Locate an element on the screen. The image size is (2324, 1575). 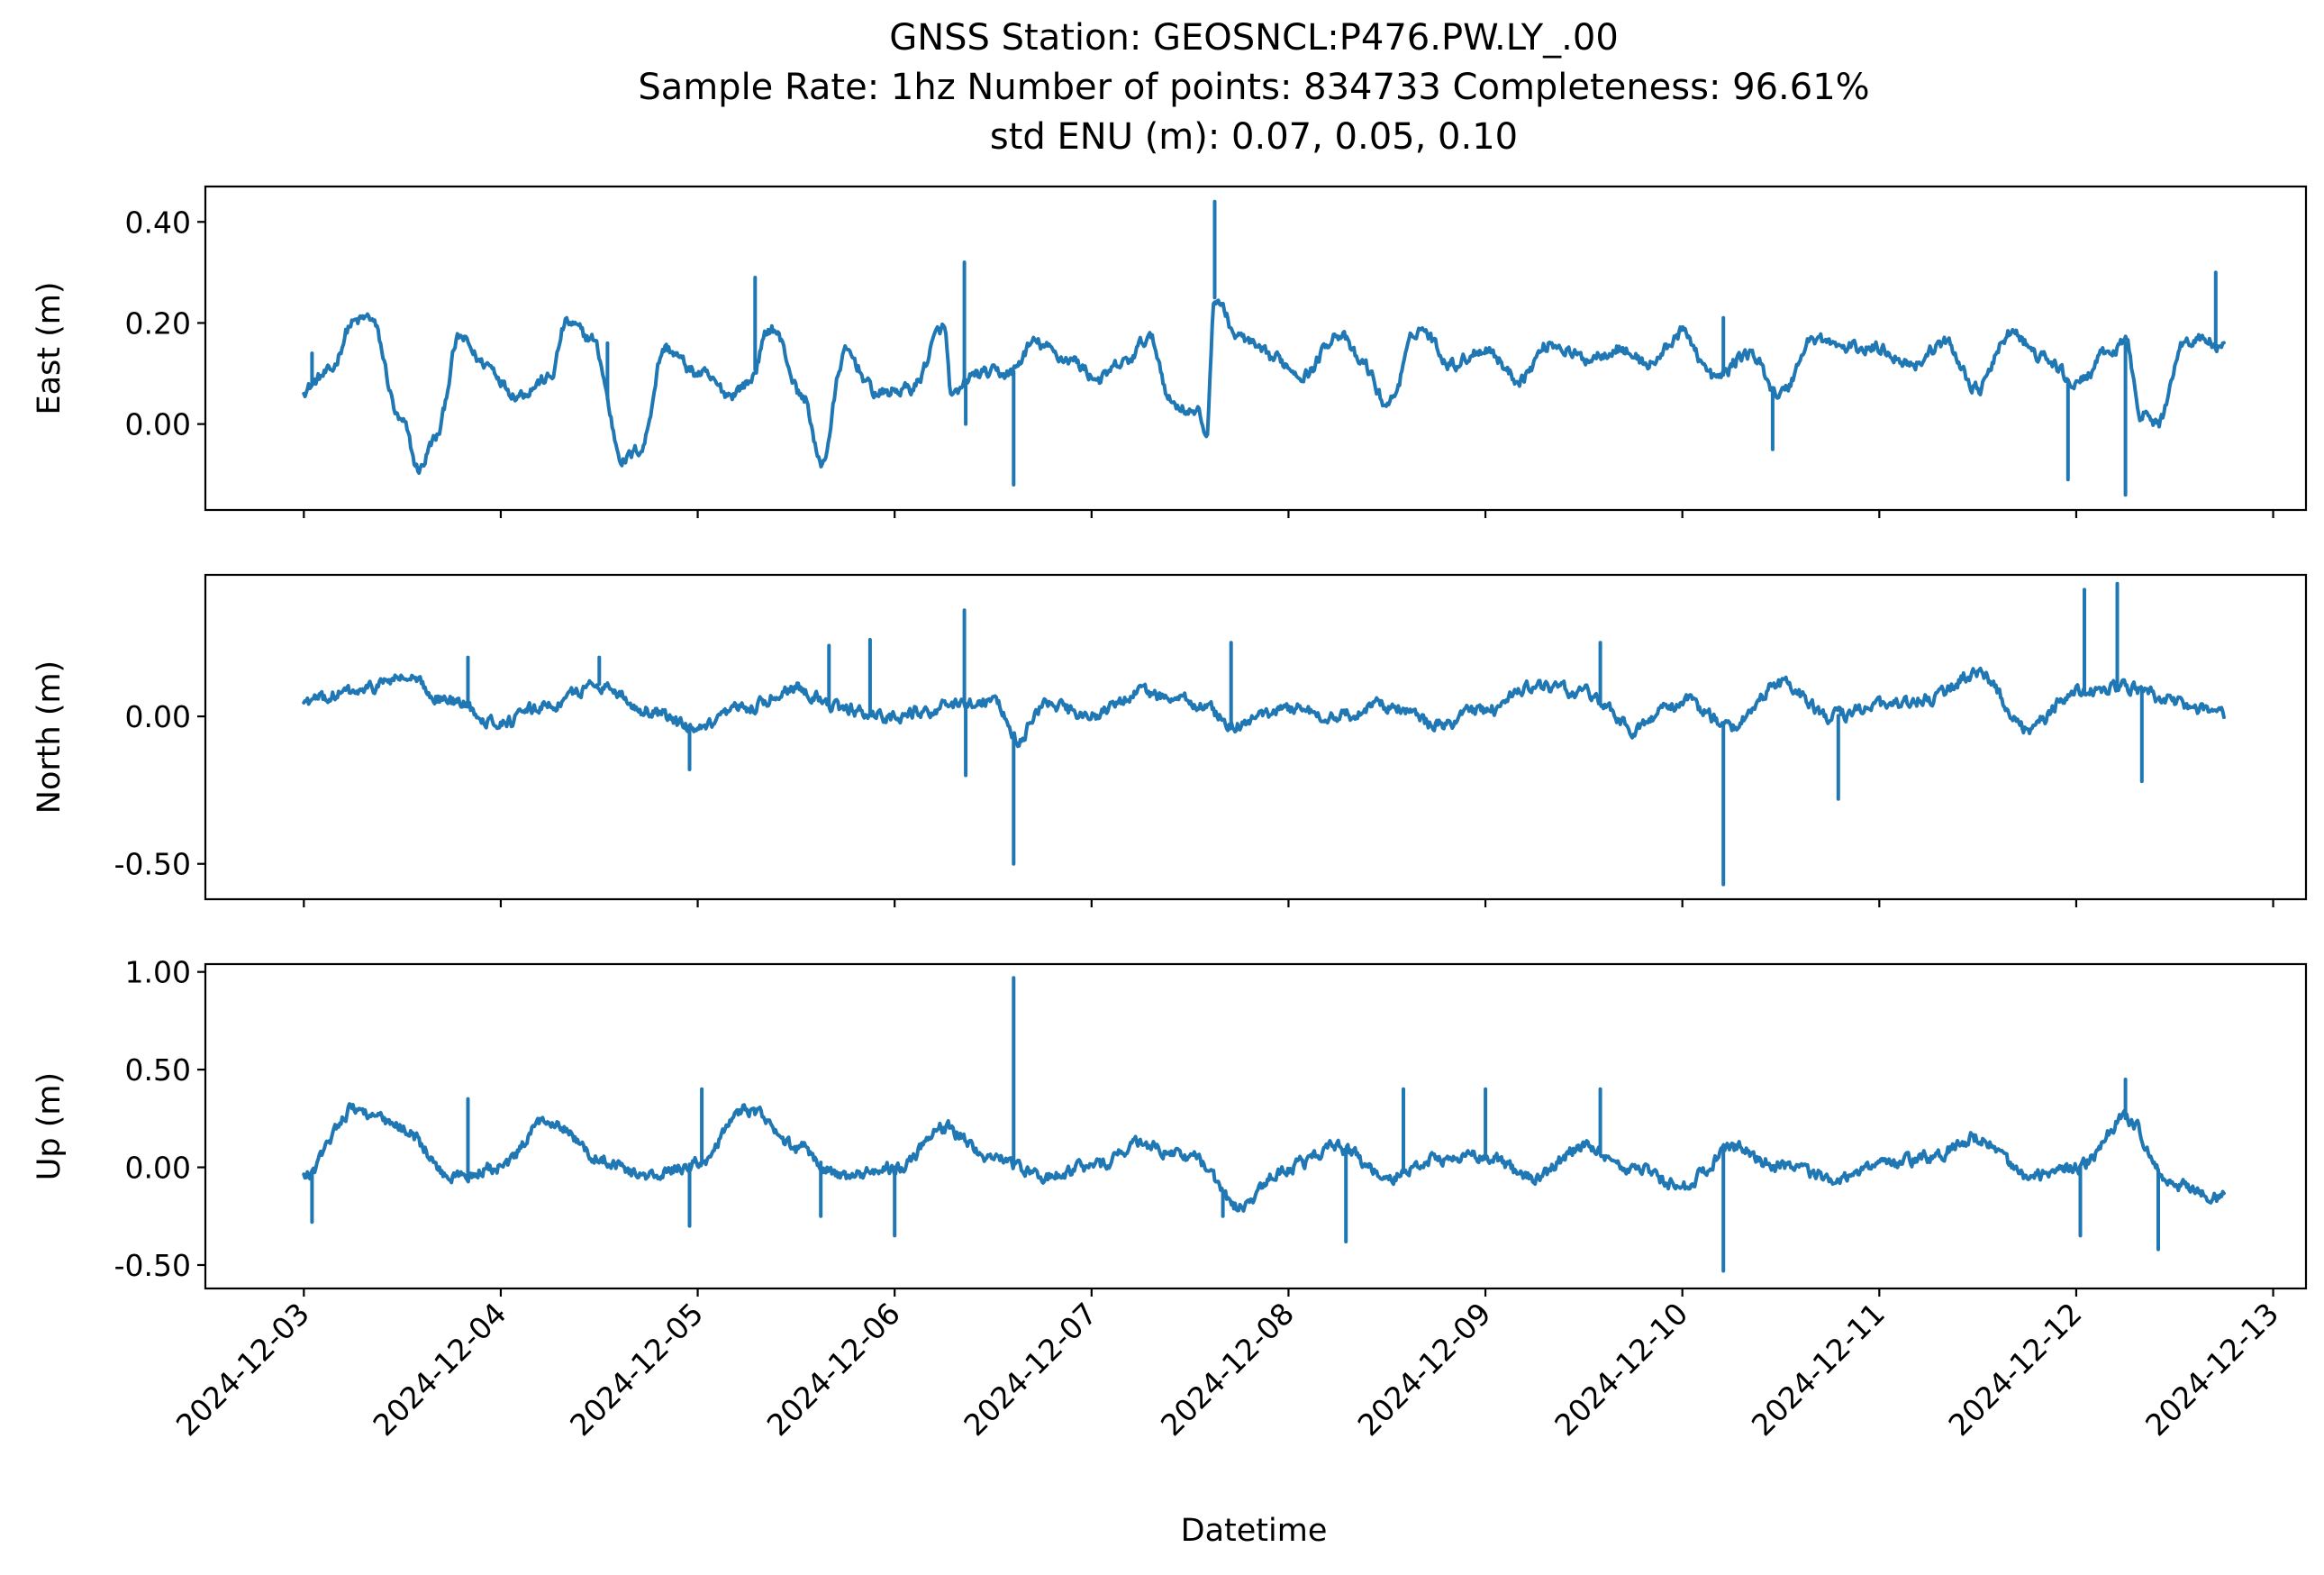
title-line-1: GNSS Station: GEOSNCL:P476.PW.LY_.00 is located at coordinates (1254, 38).